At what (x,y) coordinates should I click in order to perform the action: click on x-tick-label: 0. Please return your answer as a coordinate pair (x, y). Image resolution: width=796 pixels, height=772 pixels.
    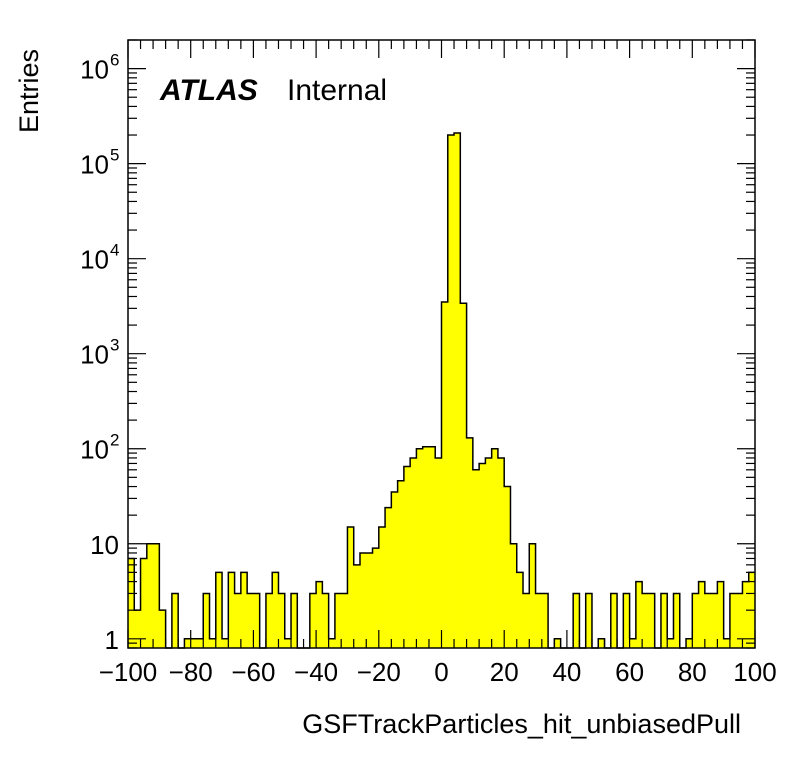
    Looking at the image, I should click on (441, 672).